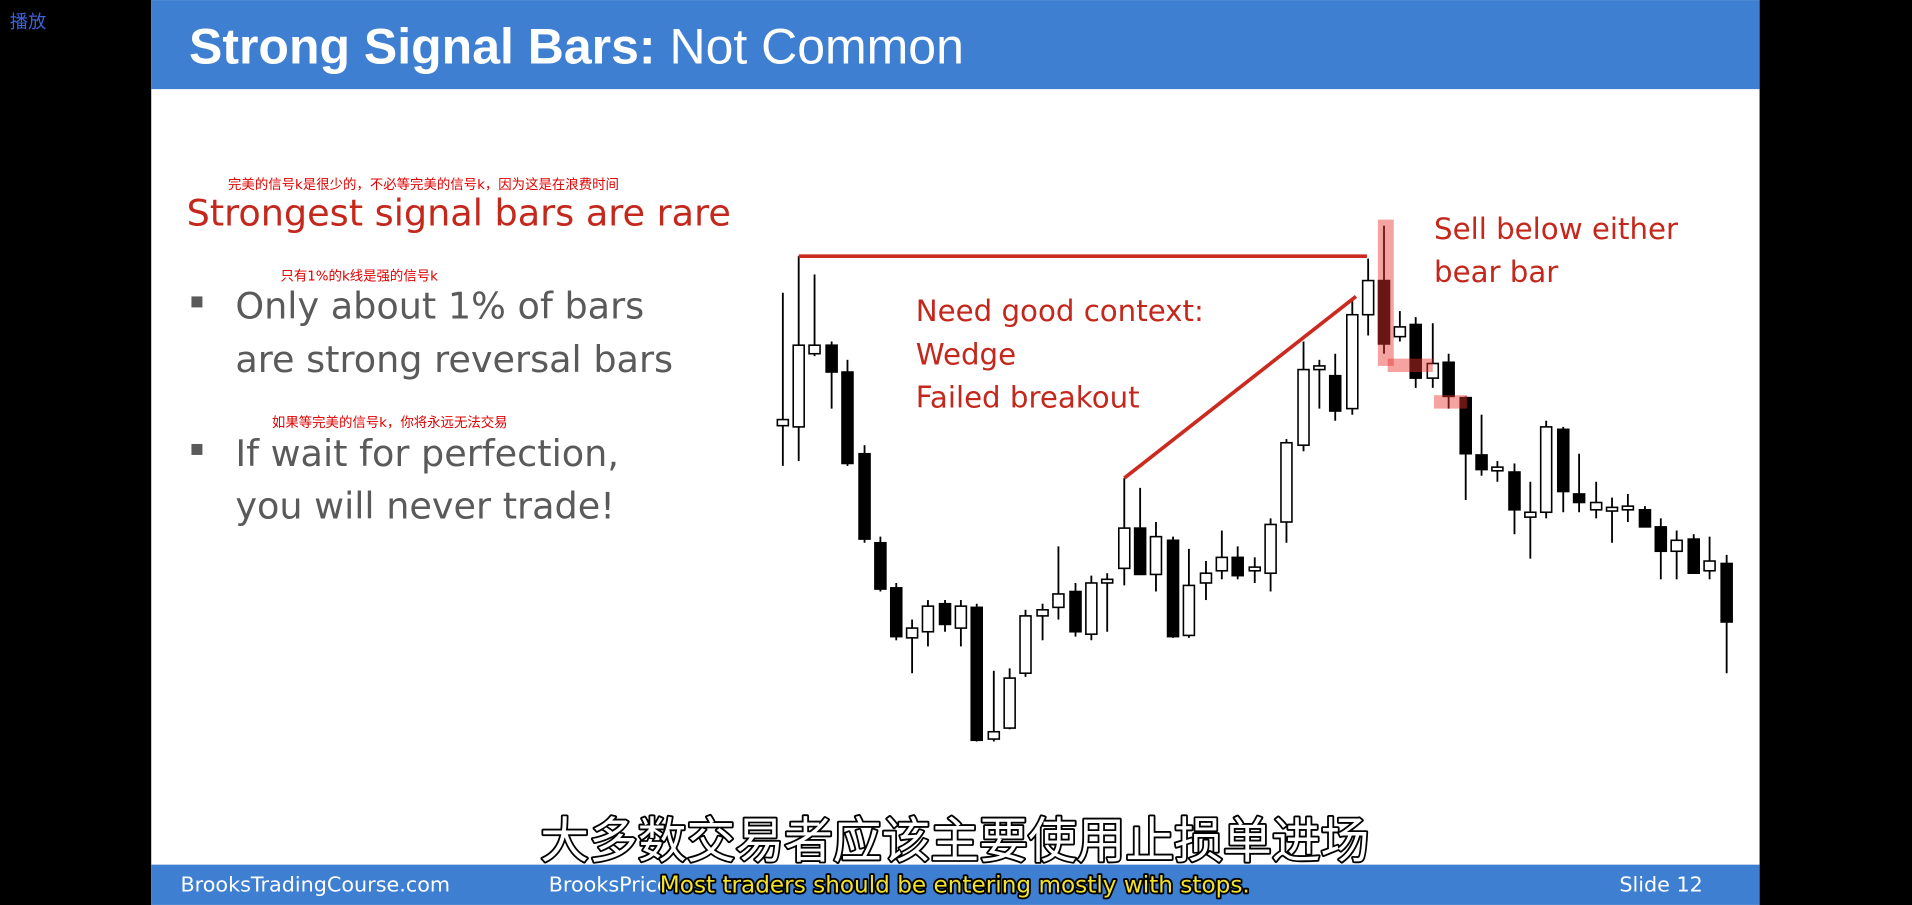 The height and width of the screenshot is (905, 1912). I want to click on slide-title: Strong Signal Bars: Not Common, so click(576, 47).